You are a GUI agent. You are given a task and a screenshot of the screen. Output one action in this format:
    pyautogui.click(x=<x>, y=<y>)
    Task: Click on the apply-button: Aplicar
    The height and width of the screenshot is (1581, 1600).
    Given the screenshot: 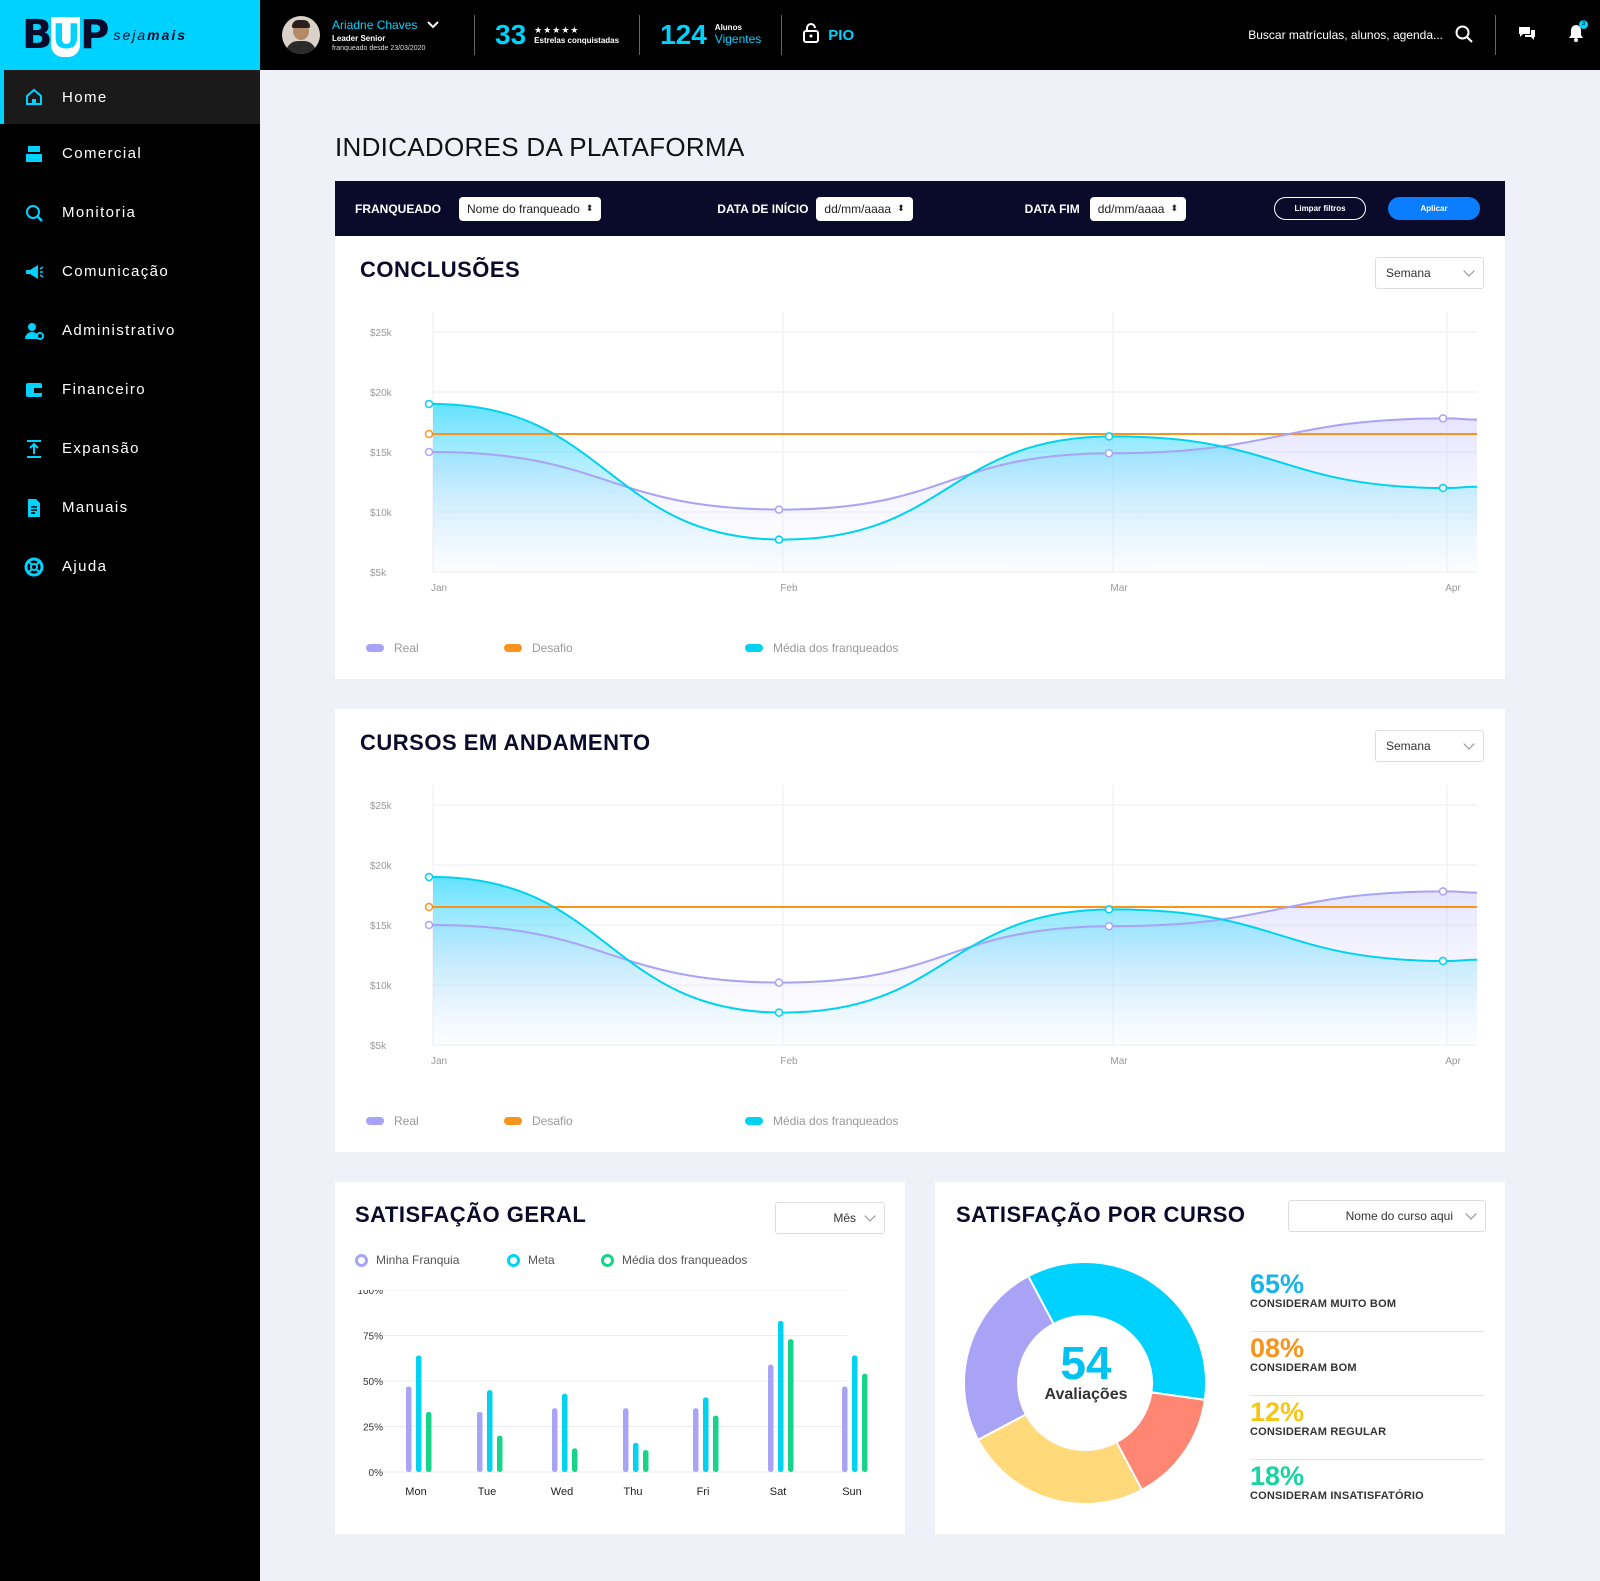 What is the action you would take?
    pyautogui.click(x=1434, y=208)
    